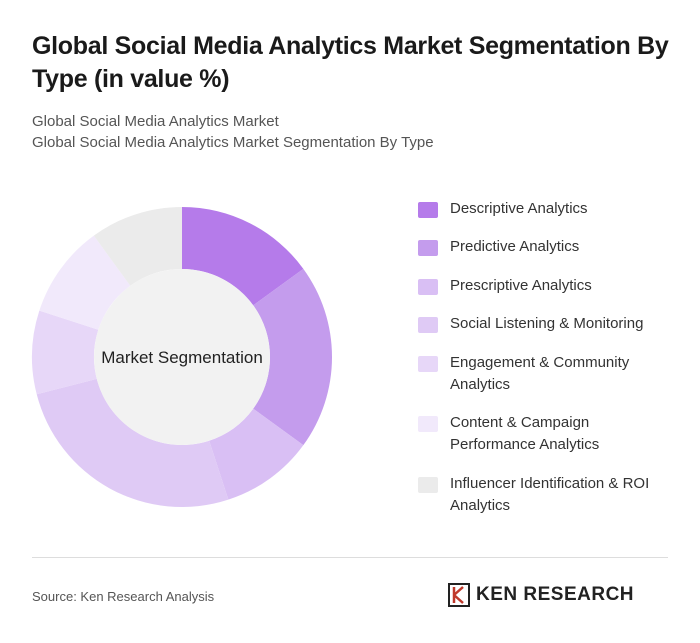  I want to click on source: Source: Ken Research Analysis, so click(123, 596).